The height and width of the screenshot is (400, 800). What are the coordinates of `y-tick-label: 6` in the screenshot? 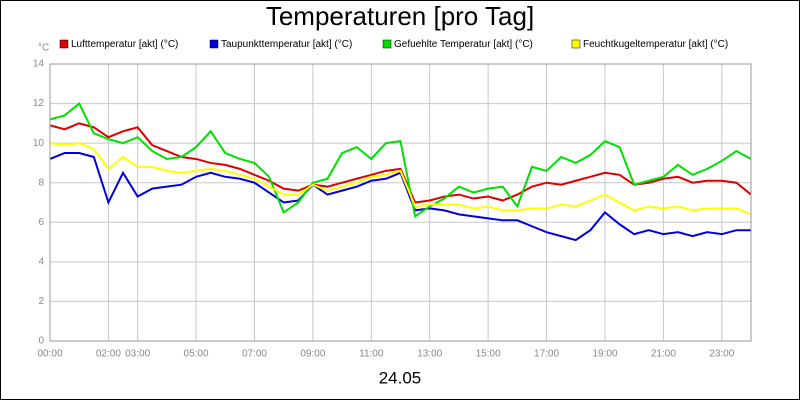 It's located at (41, 222).